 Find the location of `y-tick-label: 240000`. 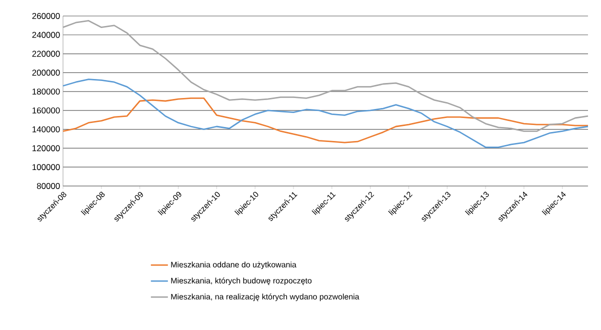

y-tick-label: 240000 is located at coordinates (46, 35).